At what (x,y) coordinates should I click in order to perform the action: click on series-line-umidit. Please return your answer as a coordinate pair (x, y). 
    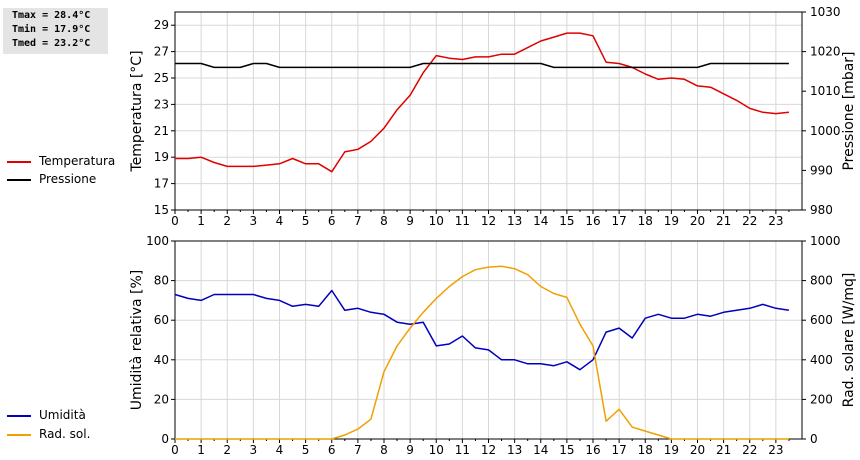
    Looking at the image, I should click on (482, 330).